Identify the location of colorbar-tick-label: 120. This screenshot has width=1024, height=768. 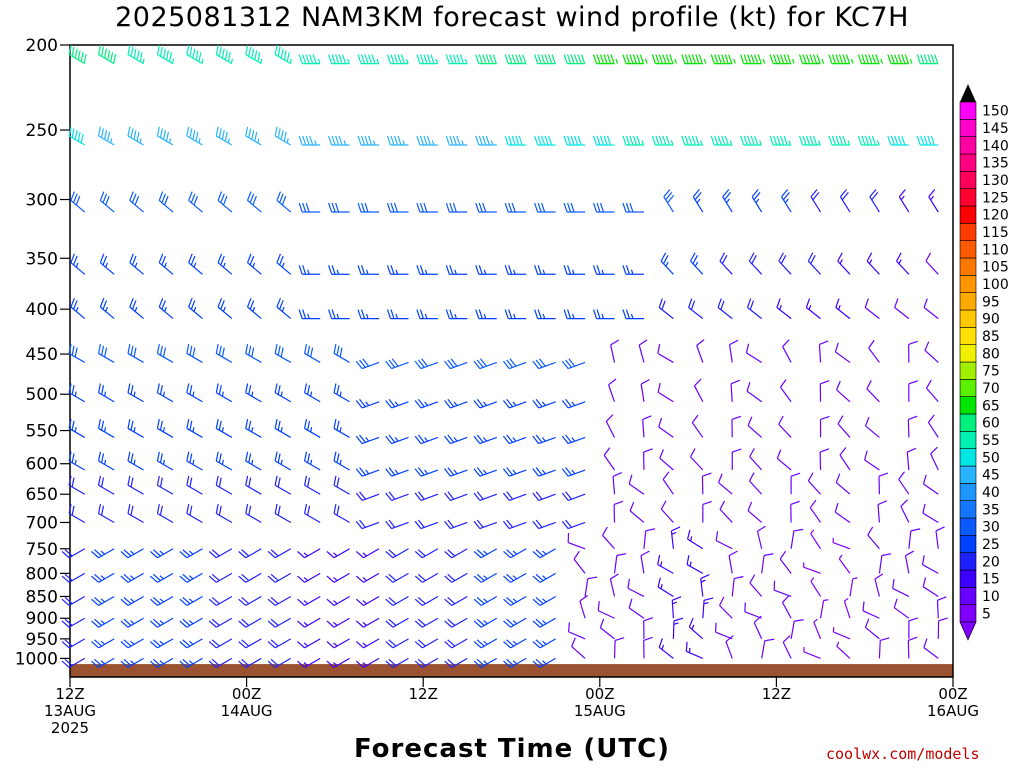
(995, 216).